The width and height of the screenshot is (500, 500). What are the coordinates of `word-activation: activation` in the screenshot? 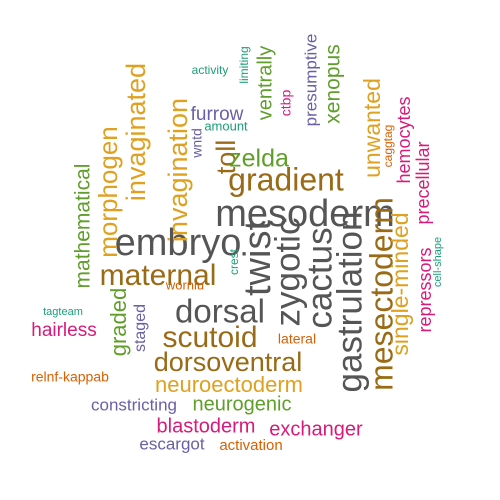 It's located at (250, 445).